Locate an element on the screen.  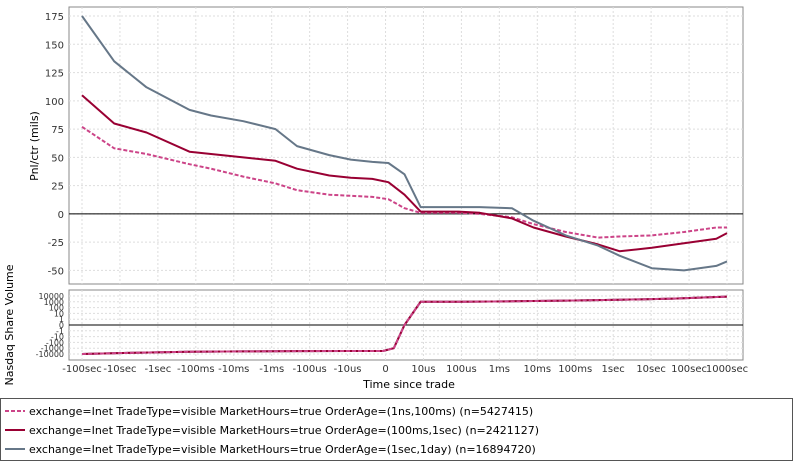
x-tick-2: -1sec is located at coordinates (157, 369).